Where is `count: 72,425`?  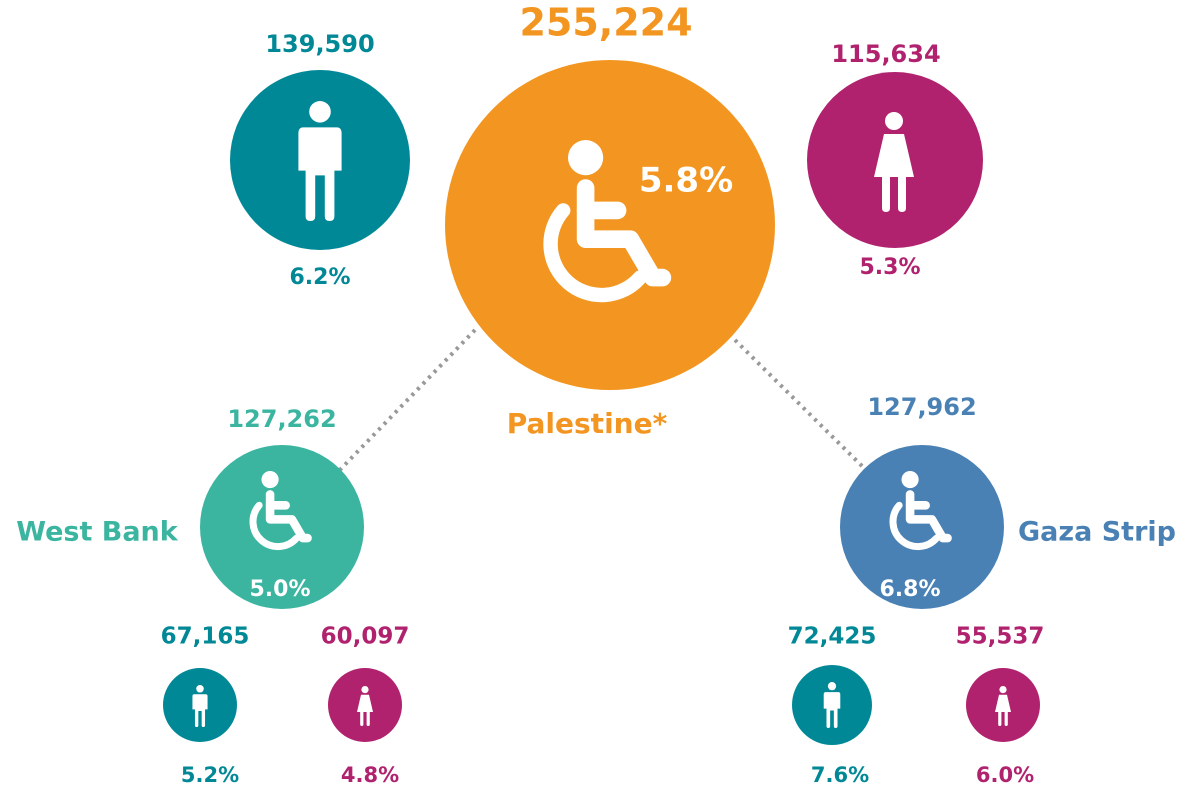
count: 72,425 is located at coordinates (832, 637).